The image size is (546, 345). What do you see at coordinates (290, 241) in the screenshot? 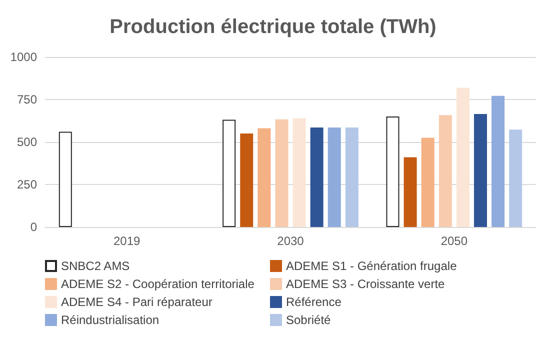
I see `x-tick-label: 2030` at bounding box center [290, 241].